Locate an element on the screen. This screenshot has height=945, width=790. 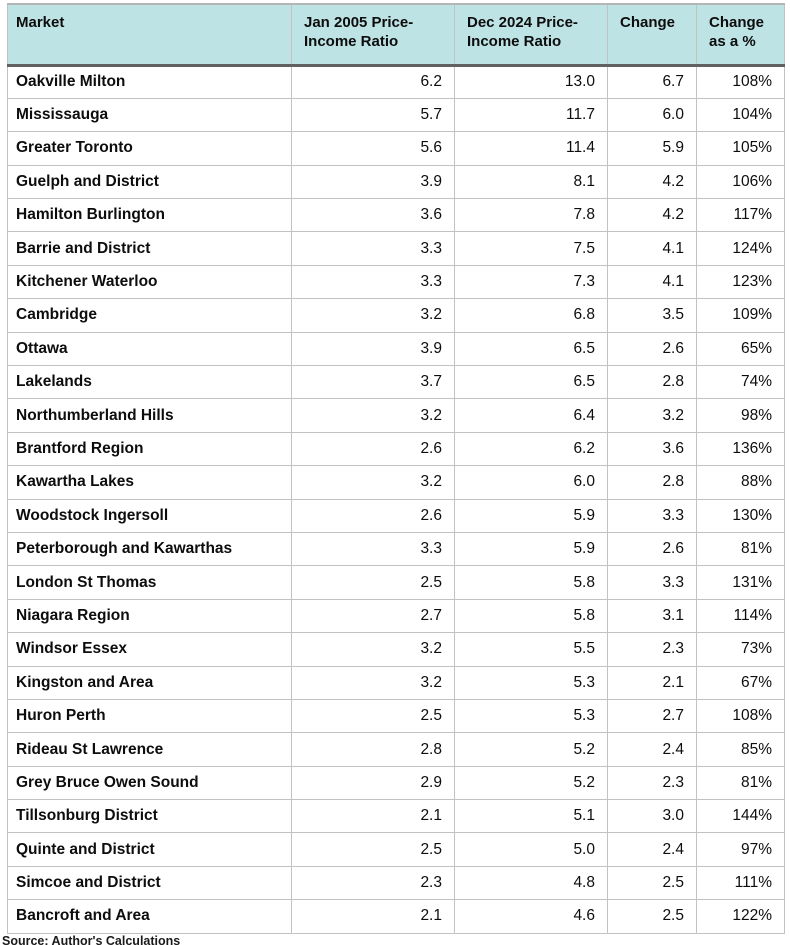
change-cell: 2.7 is located at coordinates (652, 716).